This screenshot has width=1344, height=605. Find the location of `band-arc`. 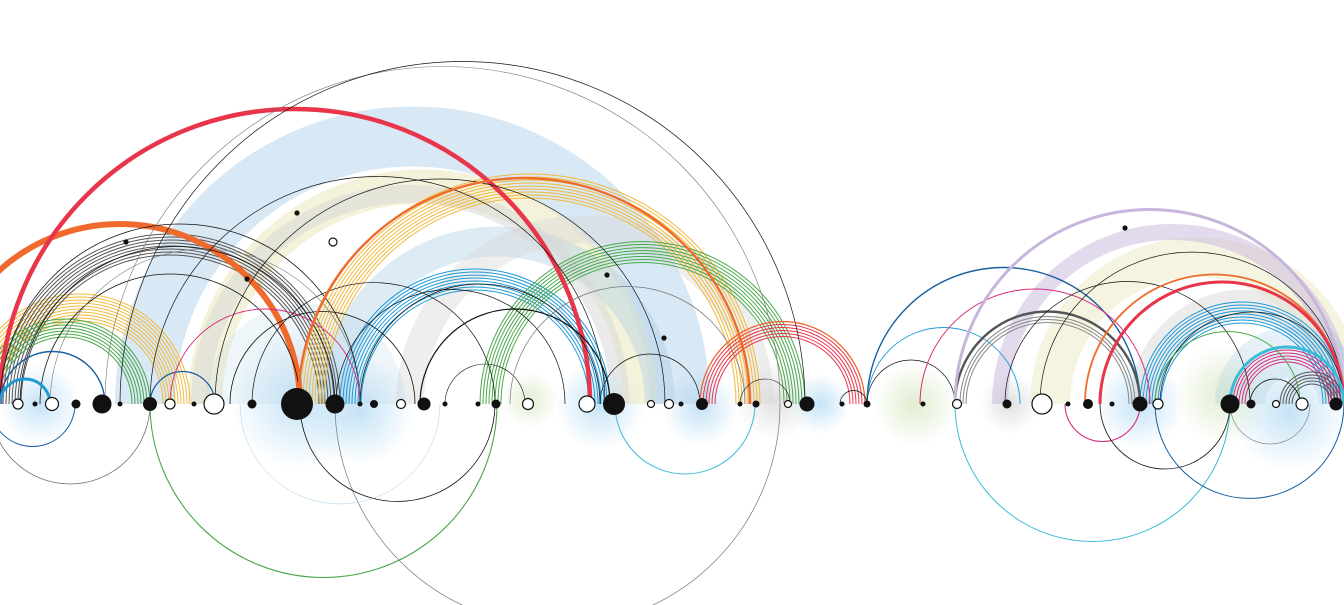

band-arc is located at coordinates (585, 310).